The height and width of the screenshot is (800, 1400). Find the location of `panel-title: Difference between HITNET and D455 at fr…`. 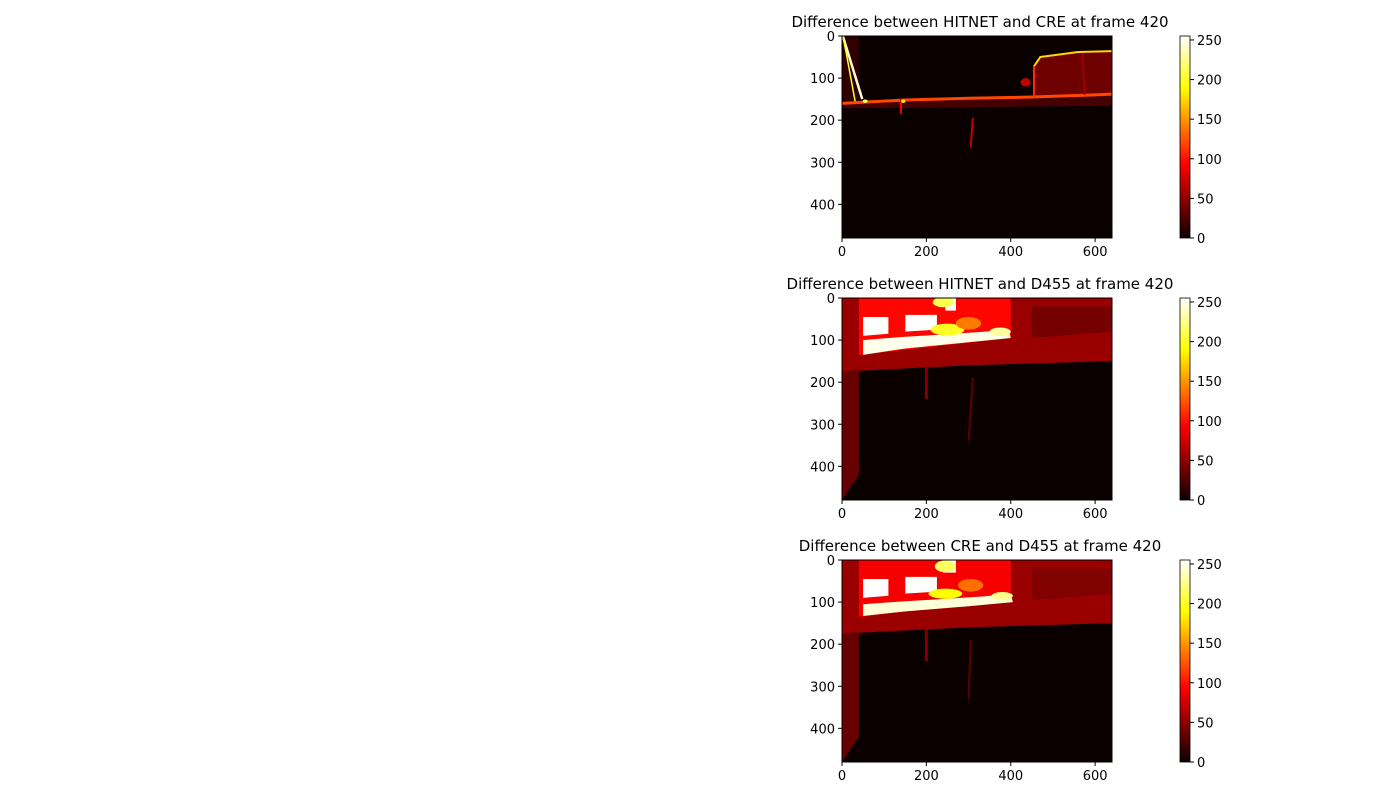

panel-title: Difference between HITNET and D455 at fr… is located at coordinates (980, 284).